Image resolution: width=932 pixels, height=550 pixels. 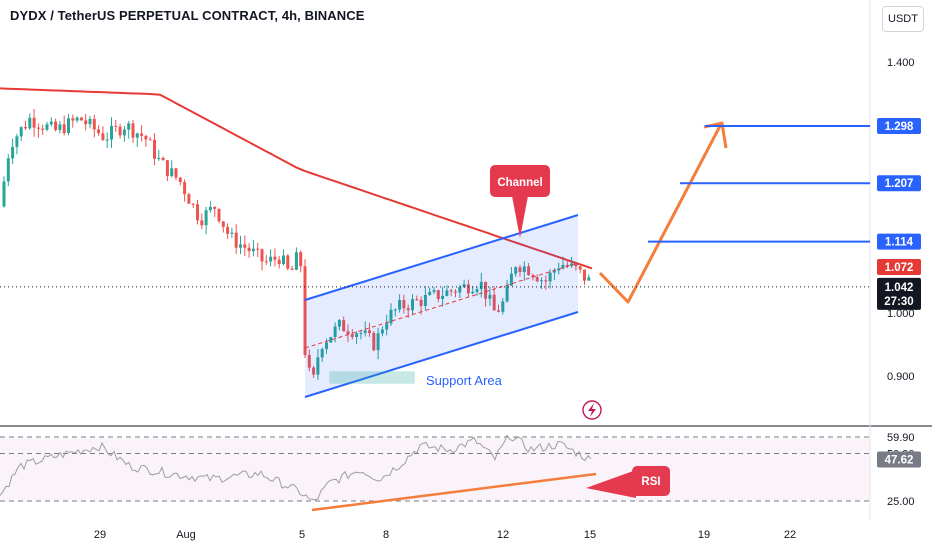 I want to click on lightning-icon, so click(x=592, y=410).